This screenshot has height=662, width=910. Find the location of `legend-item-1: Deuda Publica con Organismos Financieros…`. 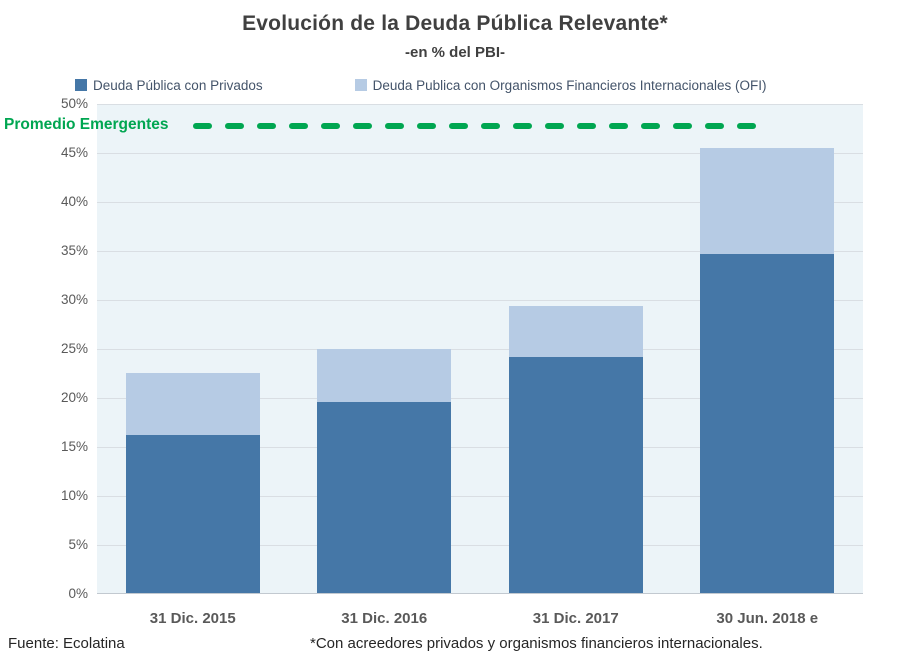

legend-item-1: Deuda Publica con Organismos Financieros… is located at coordinates (560, 85).